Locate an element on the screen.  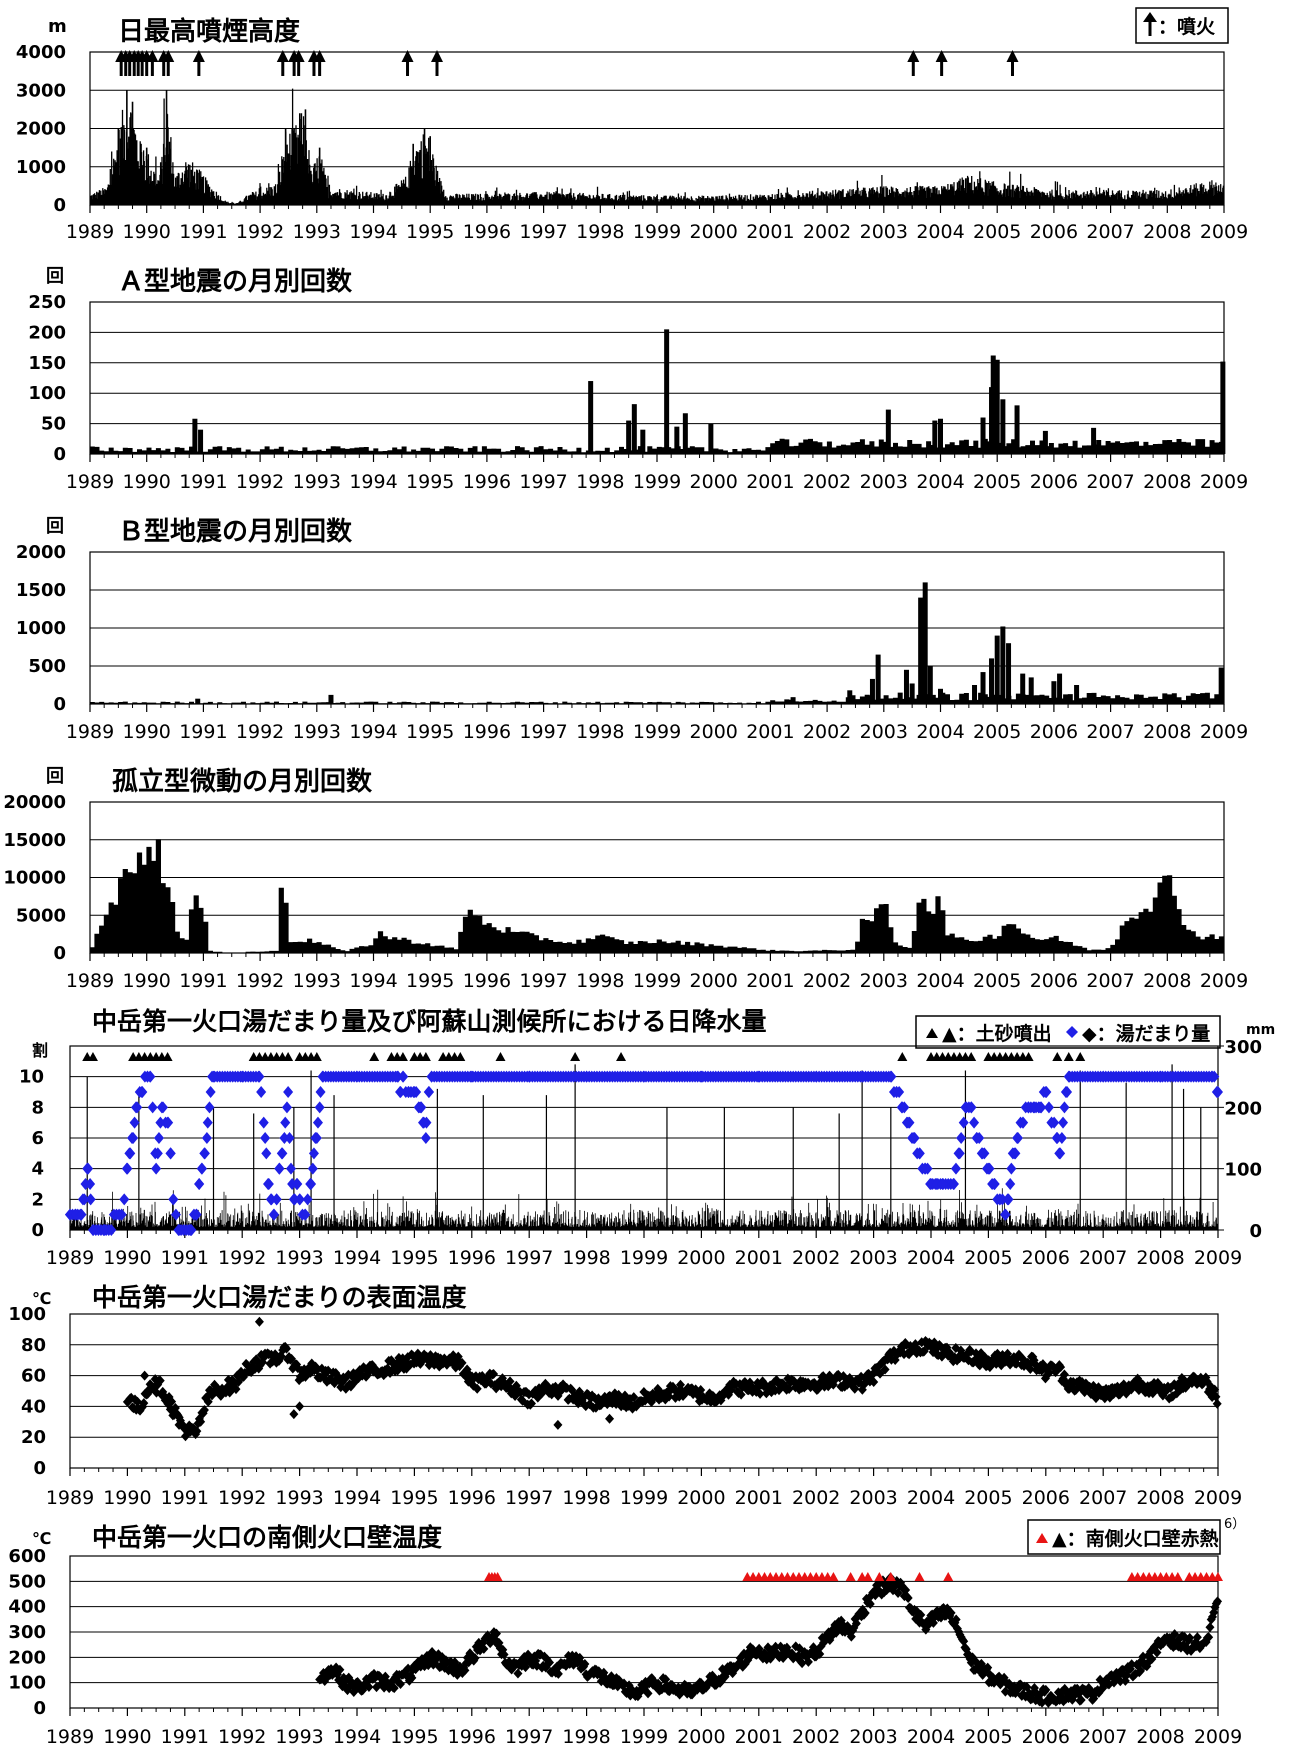
y-tick-label: 4000 is located at coordinates (41, 52).